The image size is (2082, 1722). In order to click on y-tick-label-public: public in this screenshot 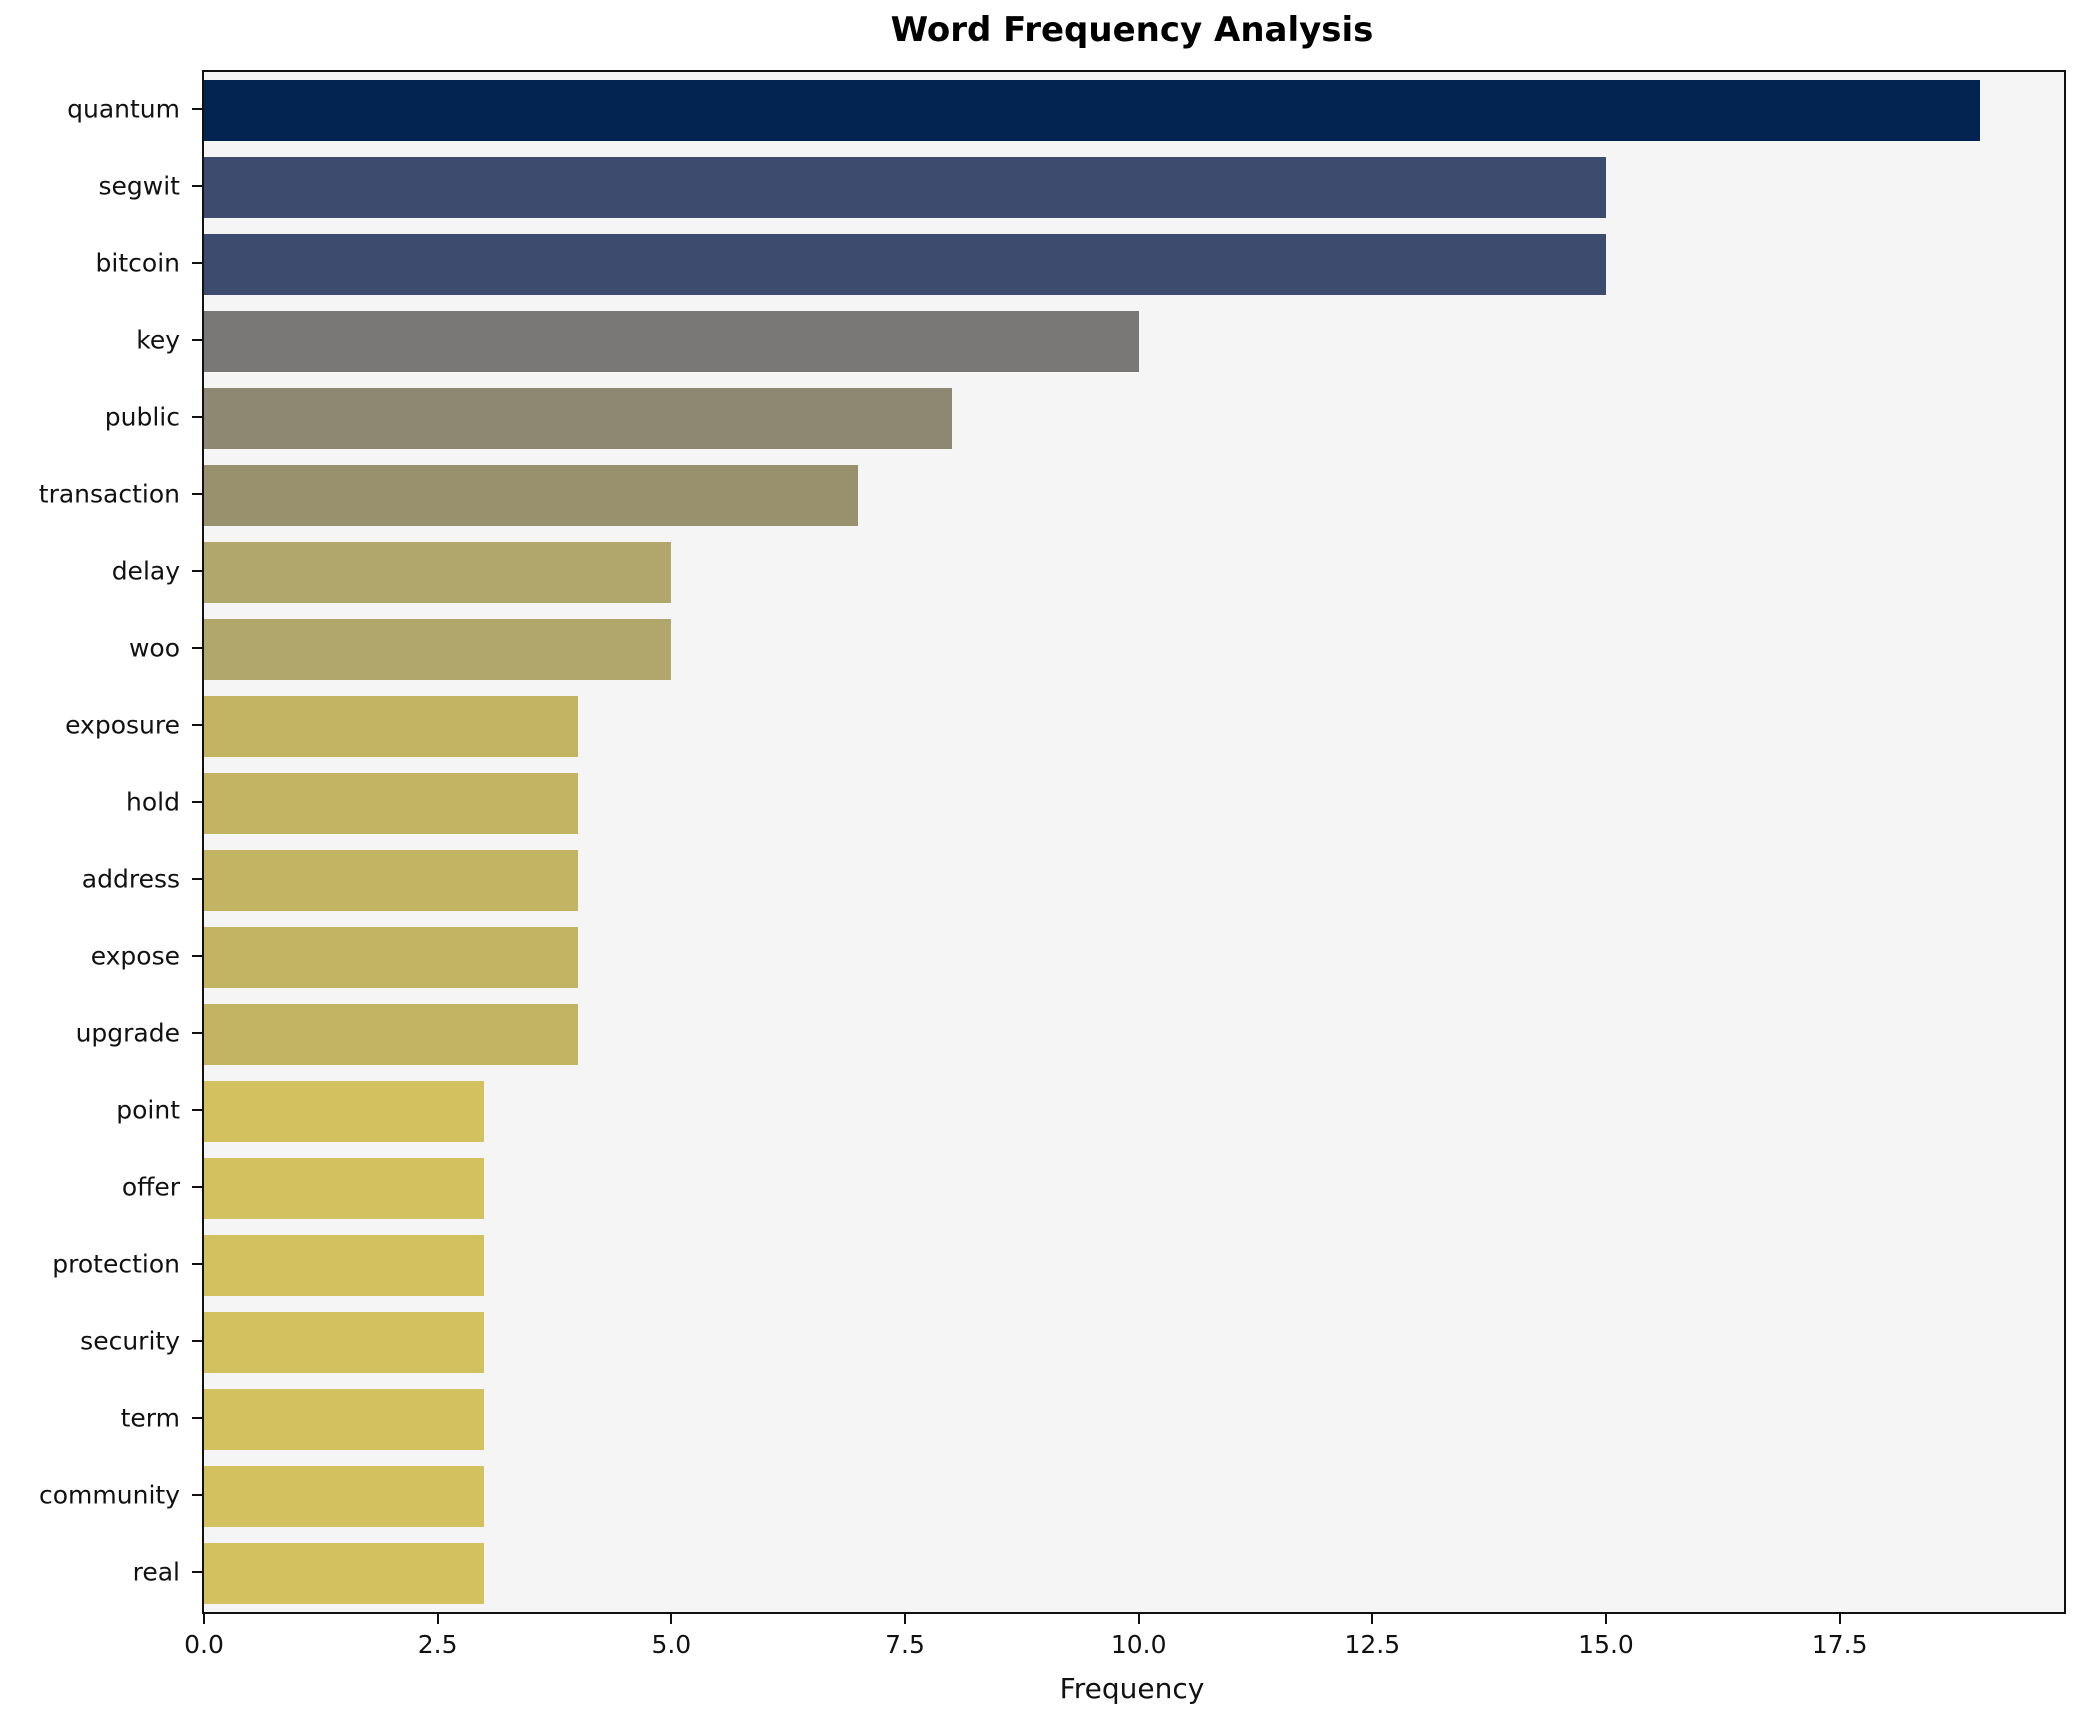, I will do `click(142, 416)`.